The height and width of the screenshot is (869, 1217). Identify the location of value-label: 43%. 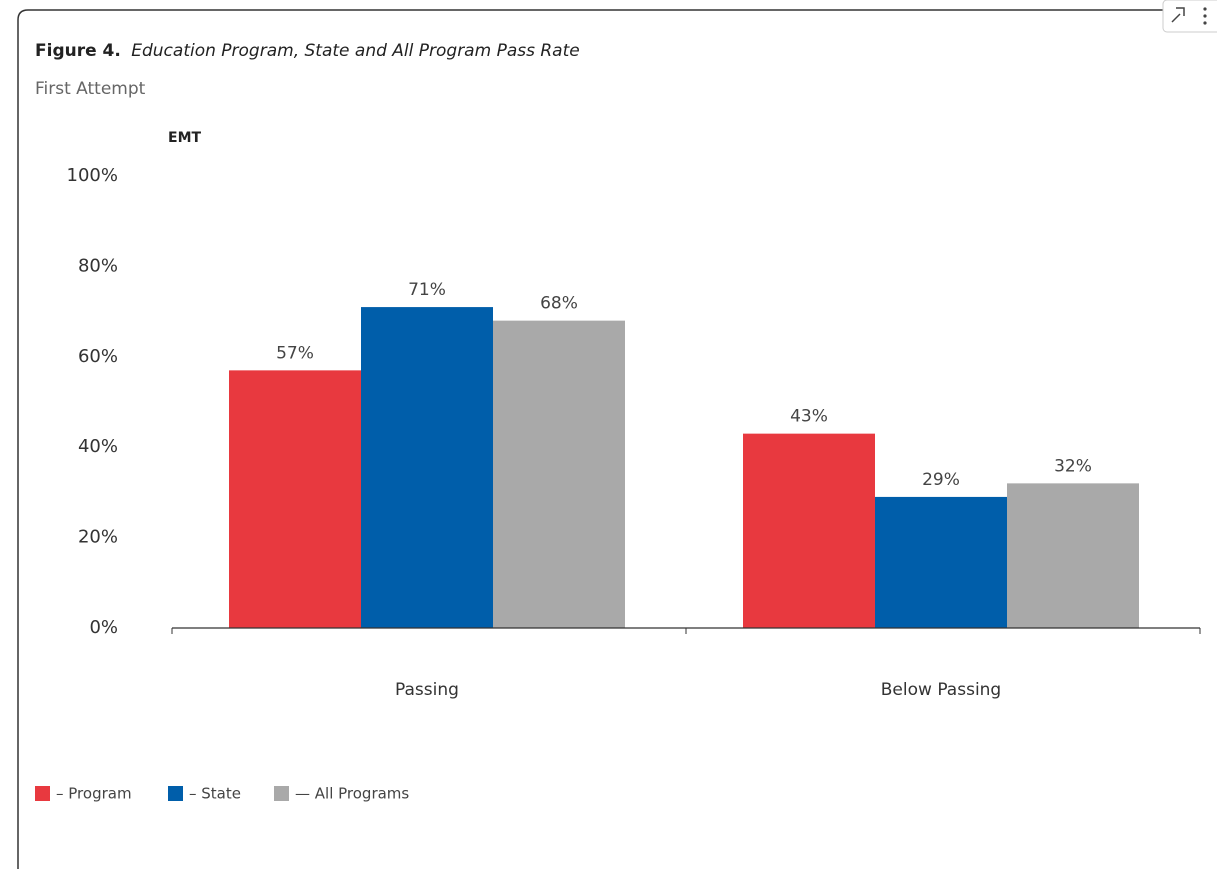
(809, 417).